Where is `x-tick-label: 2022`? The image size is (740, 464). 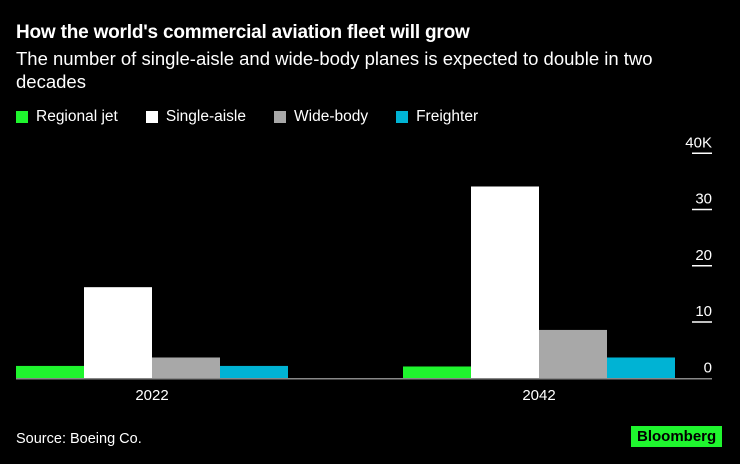
x-tick-label: 2022 is located at coordinates (151, 395).